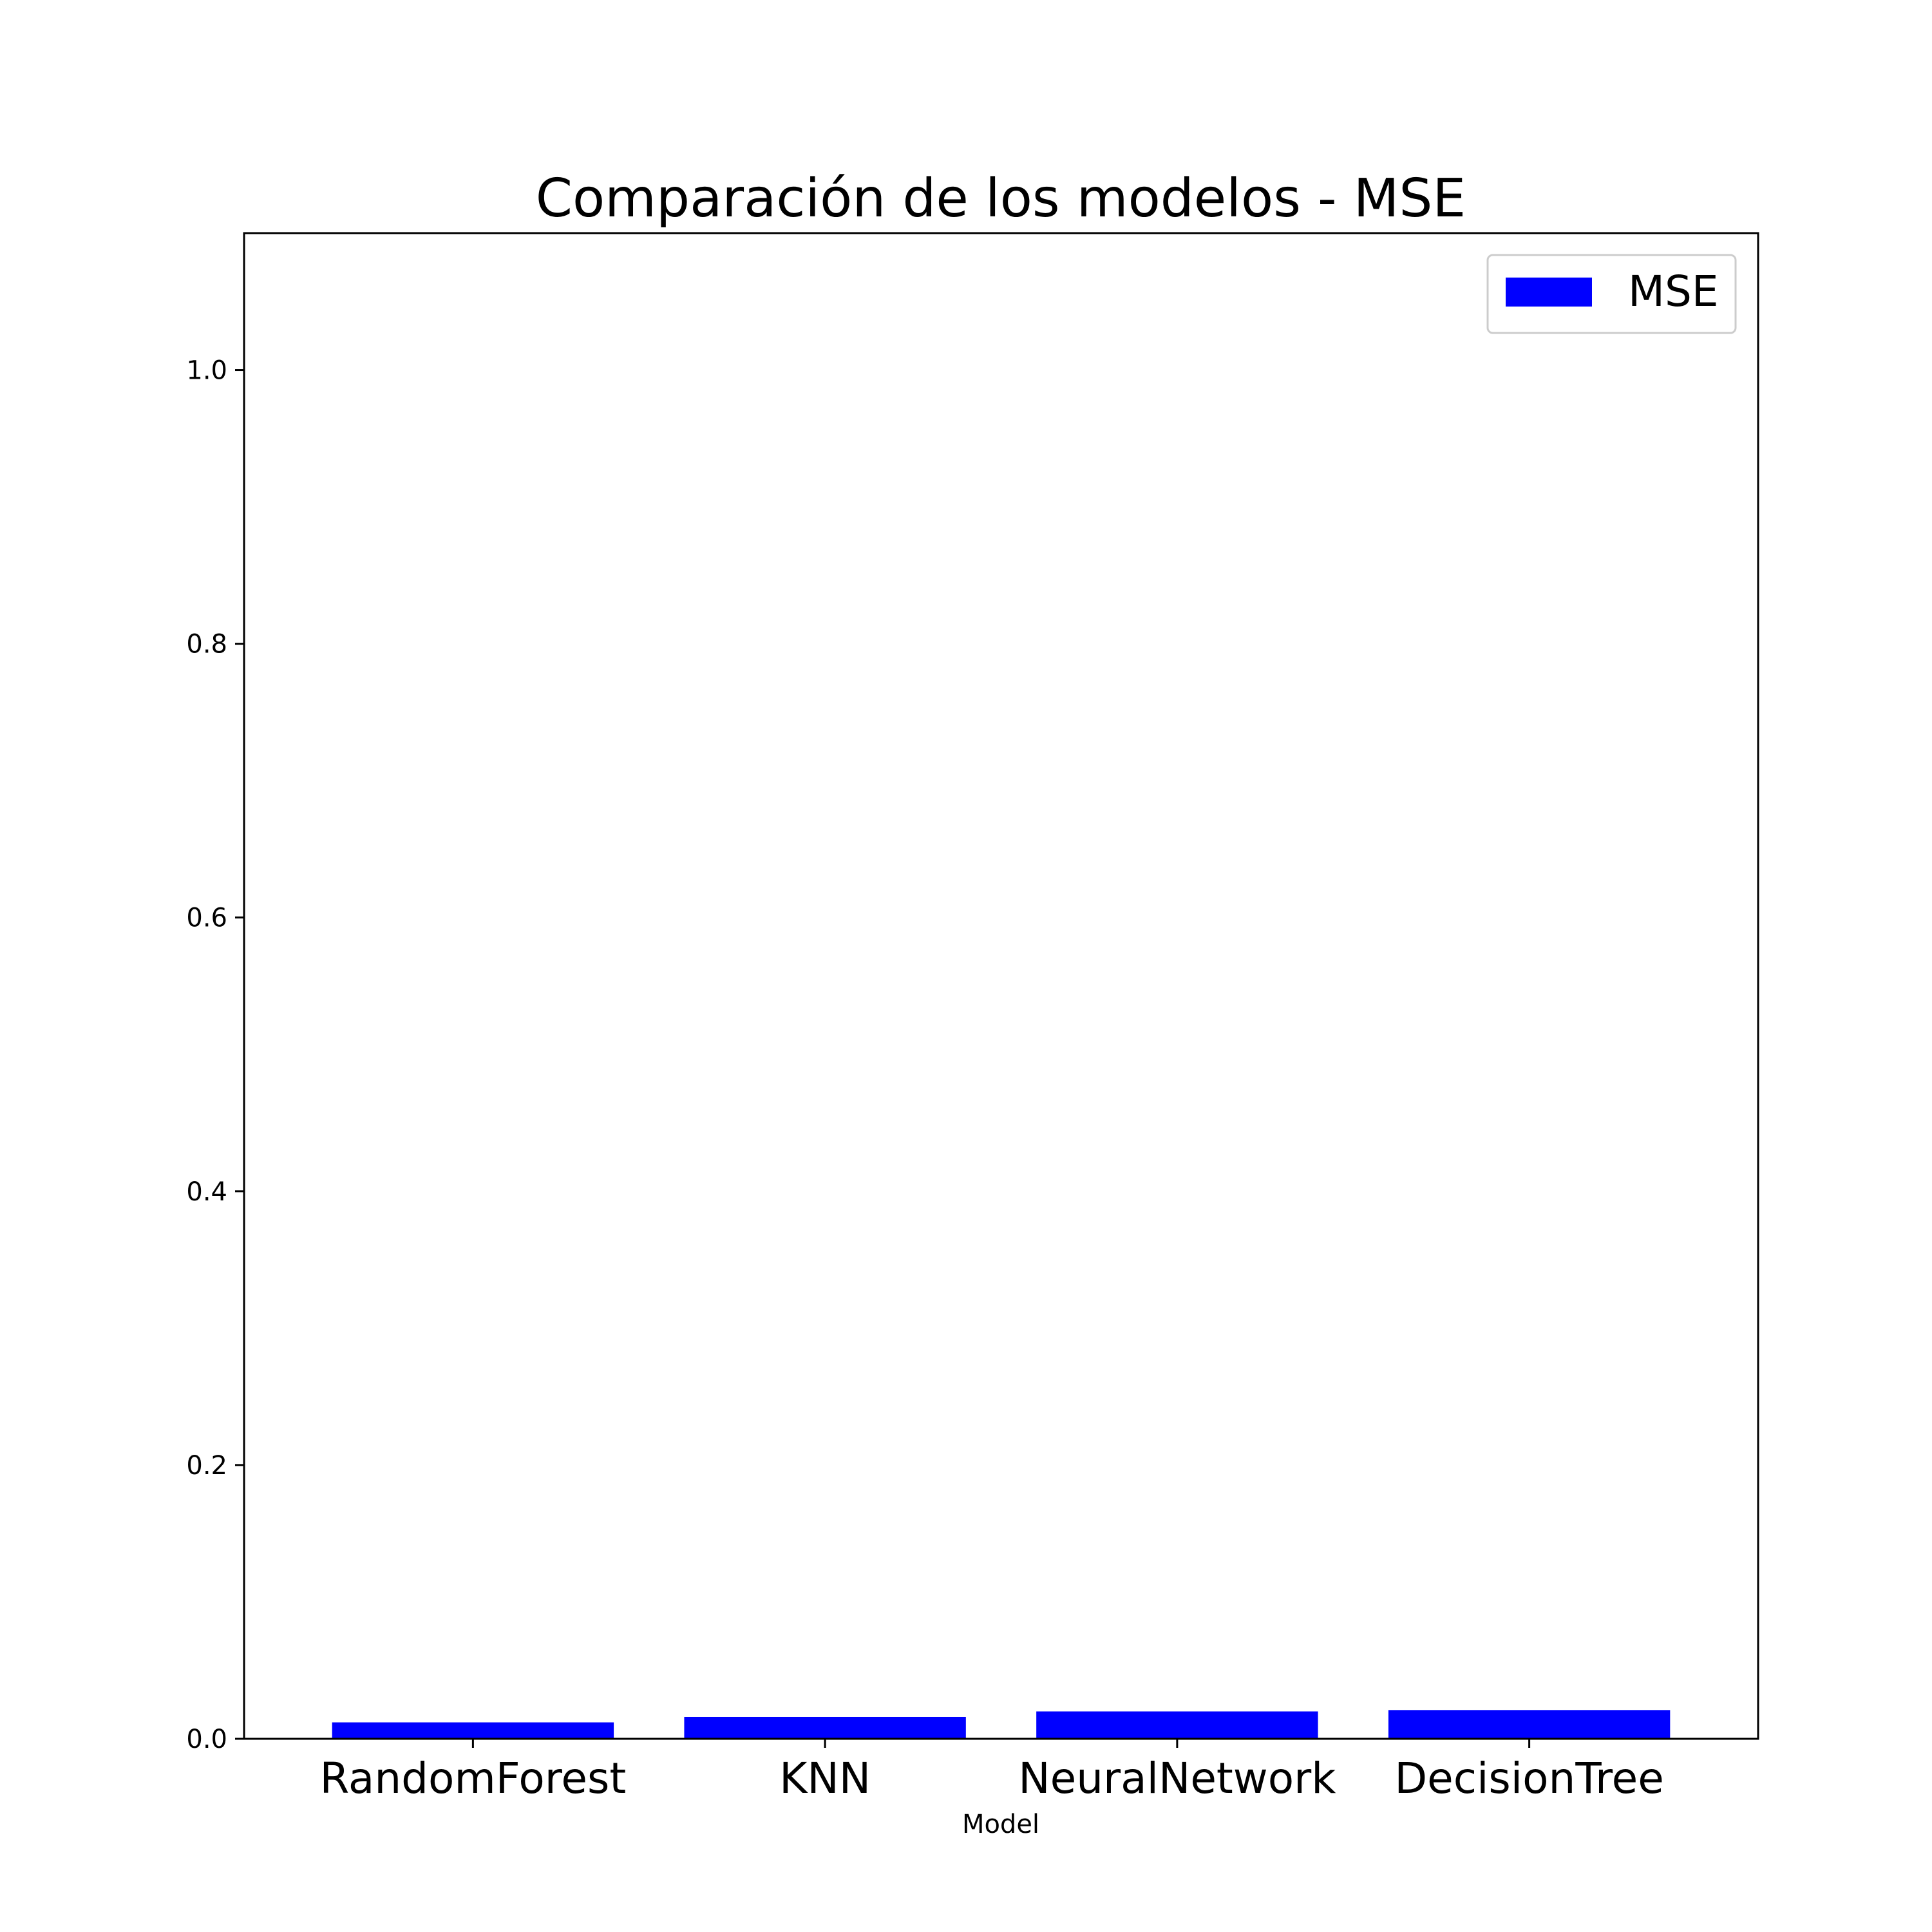 The width and height of the screenshot is (1932, 1932). What do you see at coordinates (207, 1192) in the screenshot?
I see `y-tick-label: 0.4` at bounding box center [207, 1192].